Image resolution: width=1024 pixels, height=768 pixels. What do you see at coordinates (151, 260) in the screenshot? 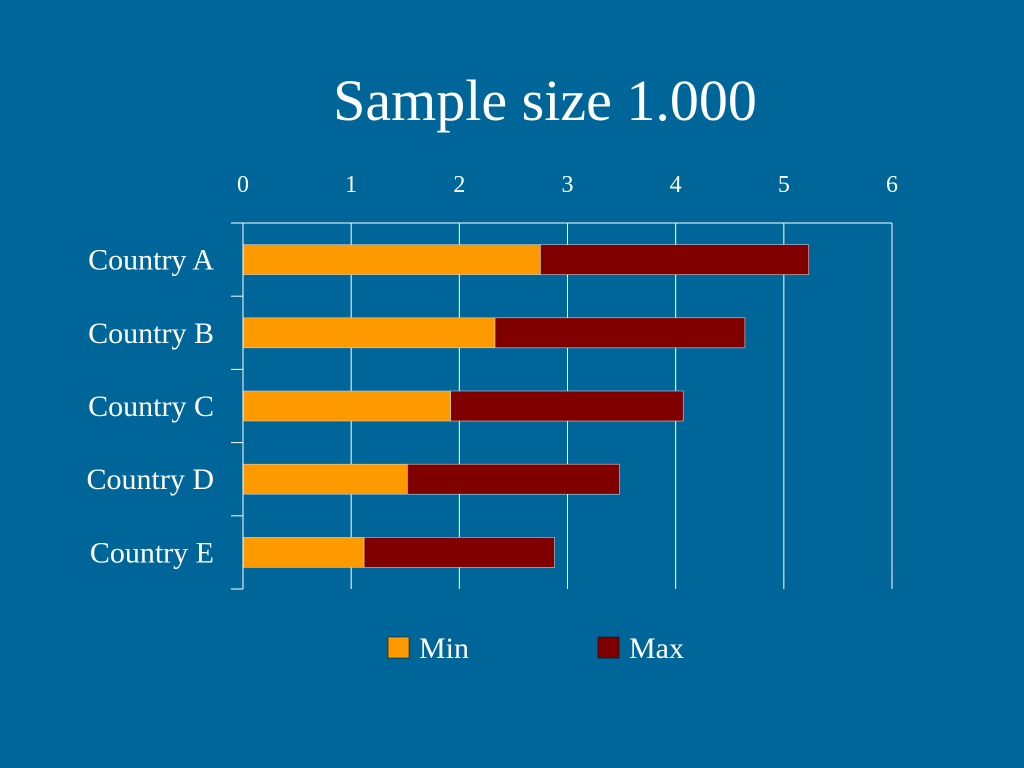
I see `category-label: Country A` at bounding box center [151, 260].